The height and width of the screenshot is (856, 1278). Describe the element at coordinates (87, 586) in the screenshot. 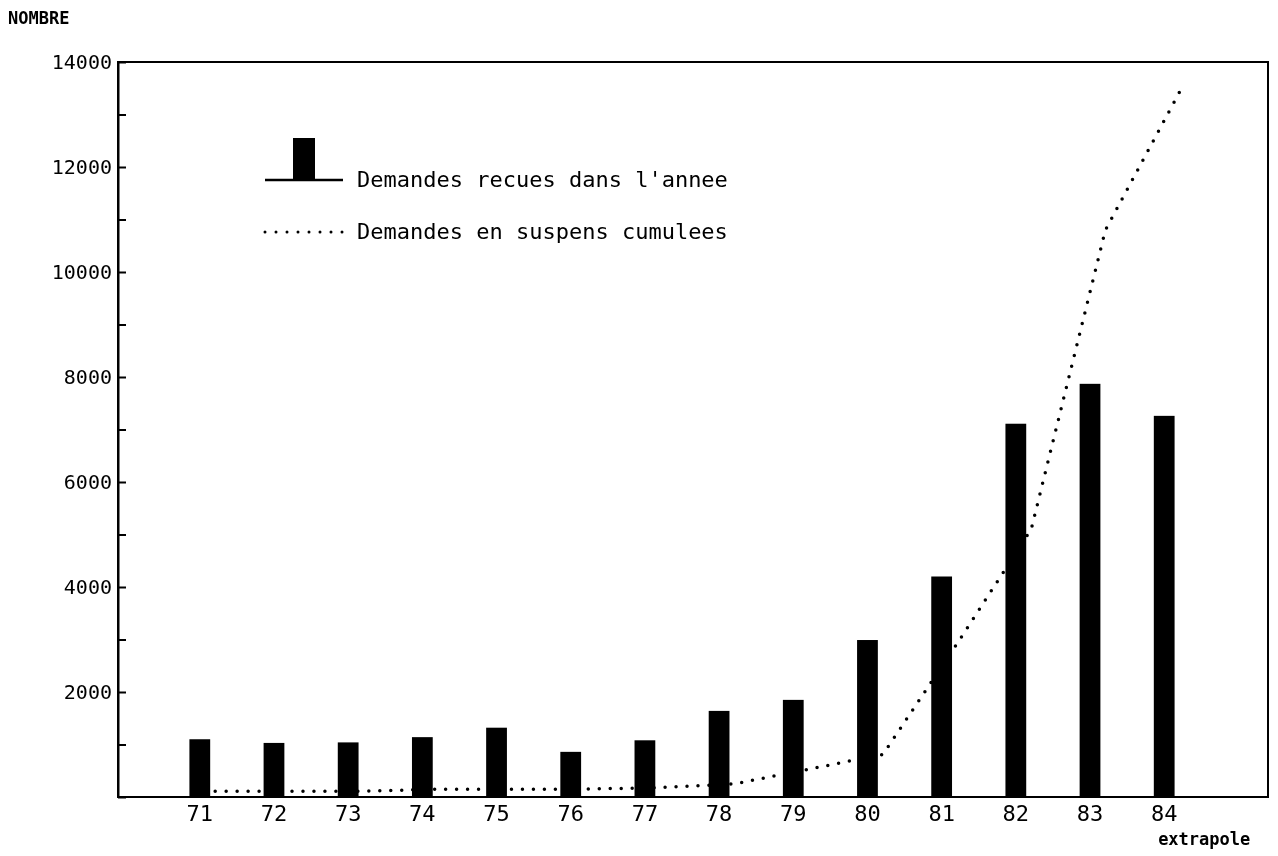

I see `y-tick-label: 4000` at that location.